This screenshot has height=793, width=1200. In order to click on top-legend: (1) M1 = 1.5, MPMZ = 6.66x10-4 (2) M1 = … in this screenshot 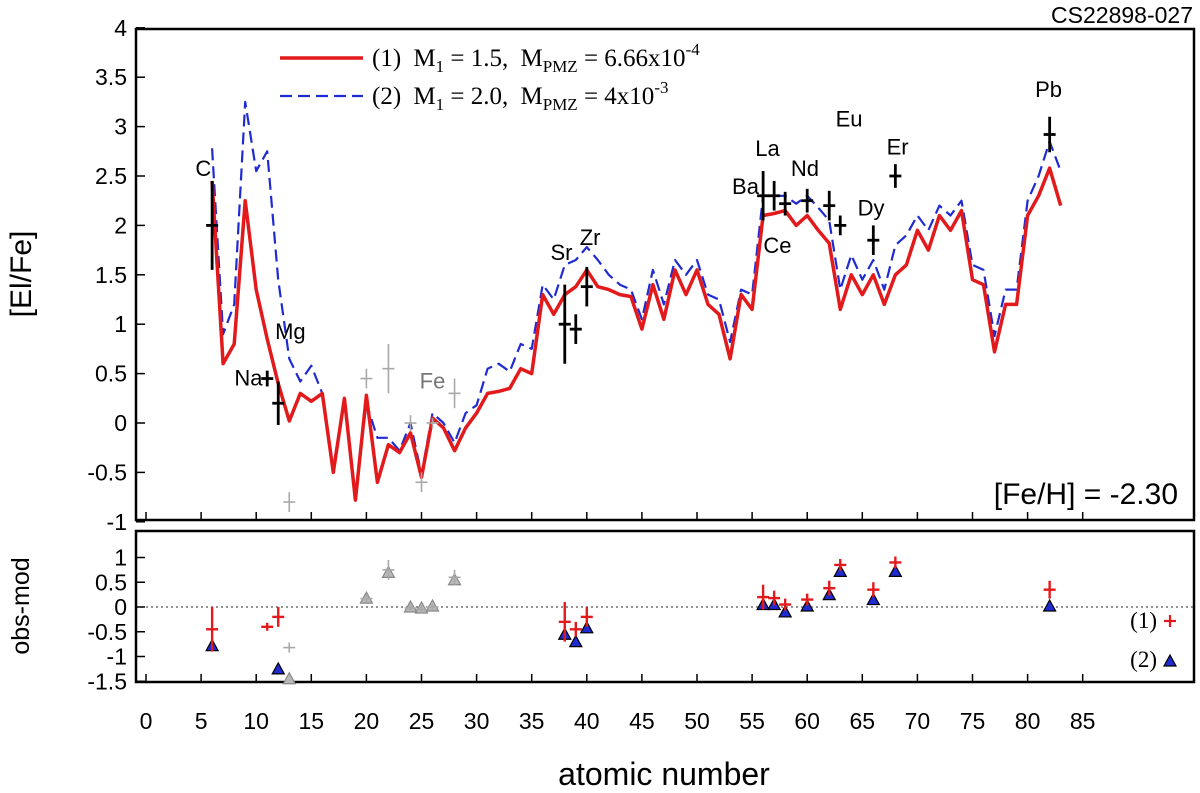, I will do `click(490, 77)`.